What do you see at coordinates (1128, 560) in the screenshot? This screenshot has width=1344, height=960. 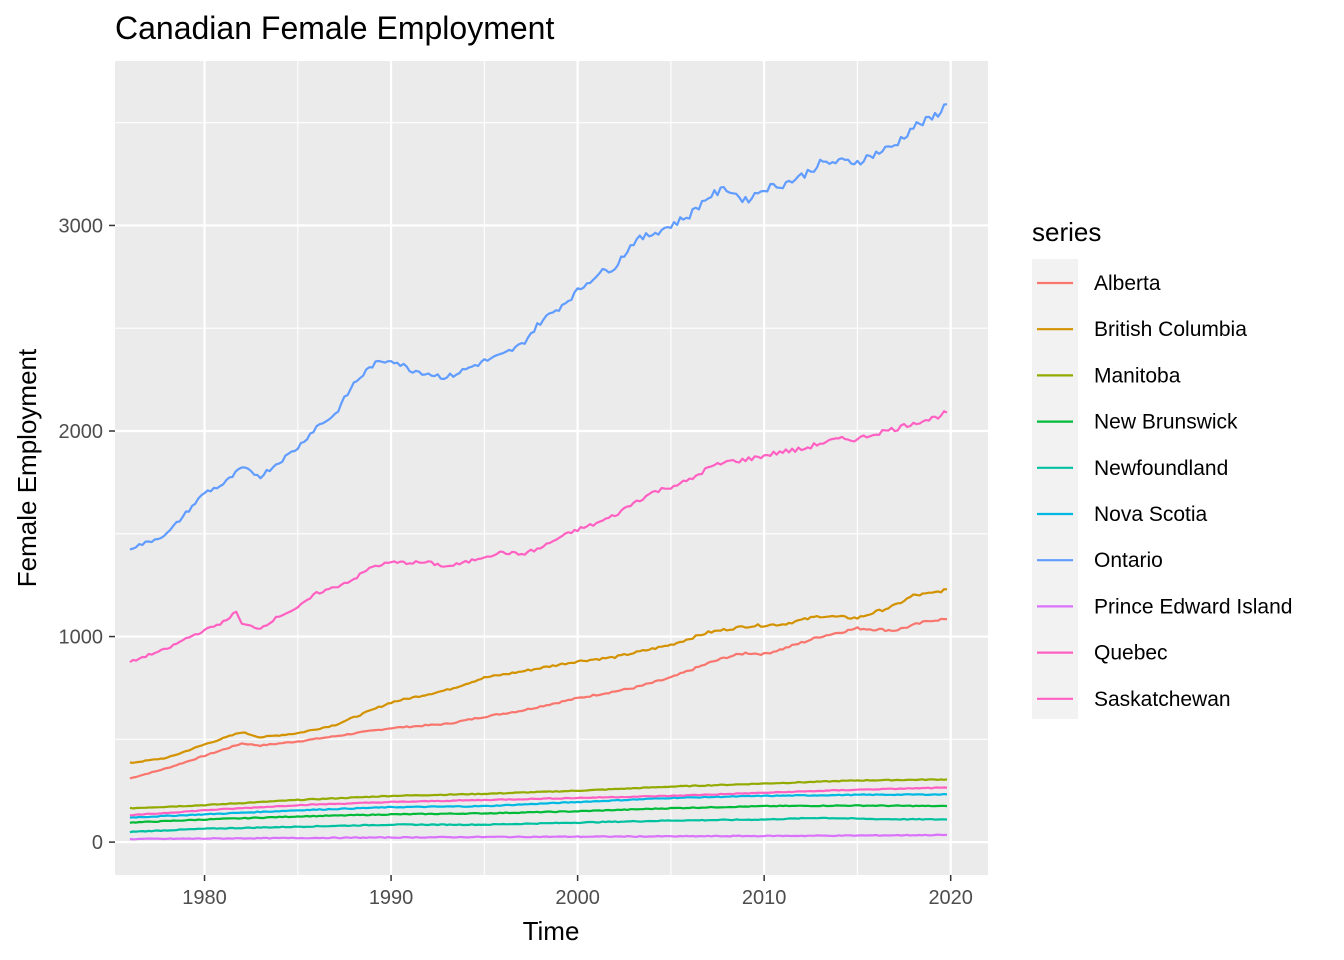 I see `legend-label: Ontario` at bounding box center [1128, 560].